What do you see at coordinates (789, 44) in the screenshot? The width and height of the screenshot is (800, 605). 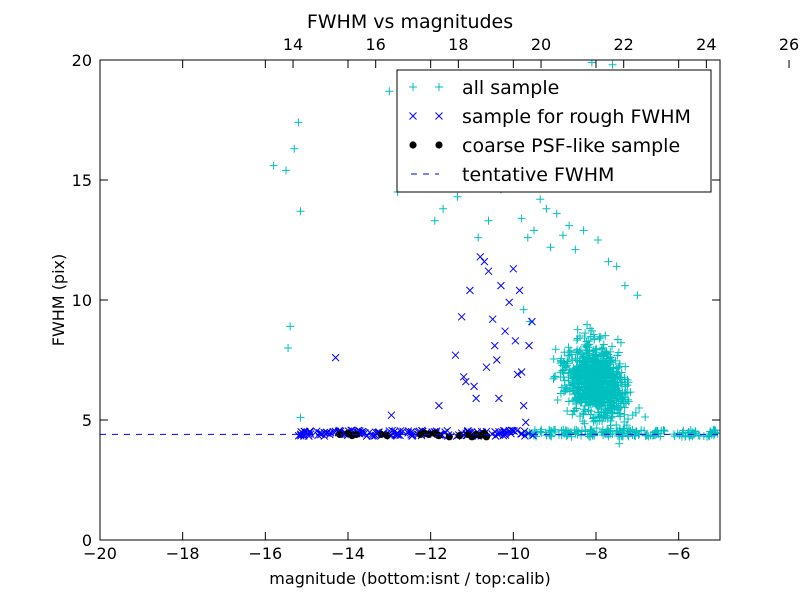 I see `top-tick-label: 26` at bounding box center [789, 44].